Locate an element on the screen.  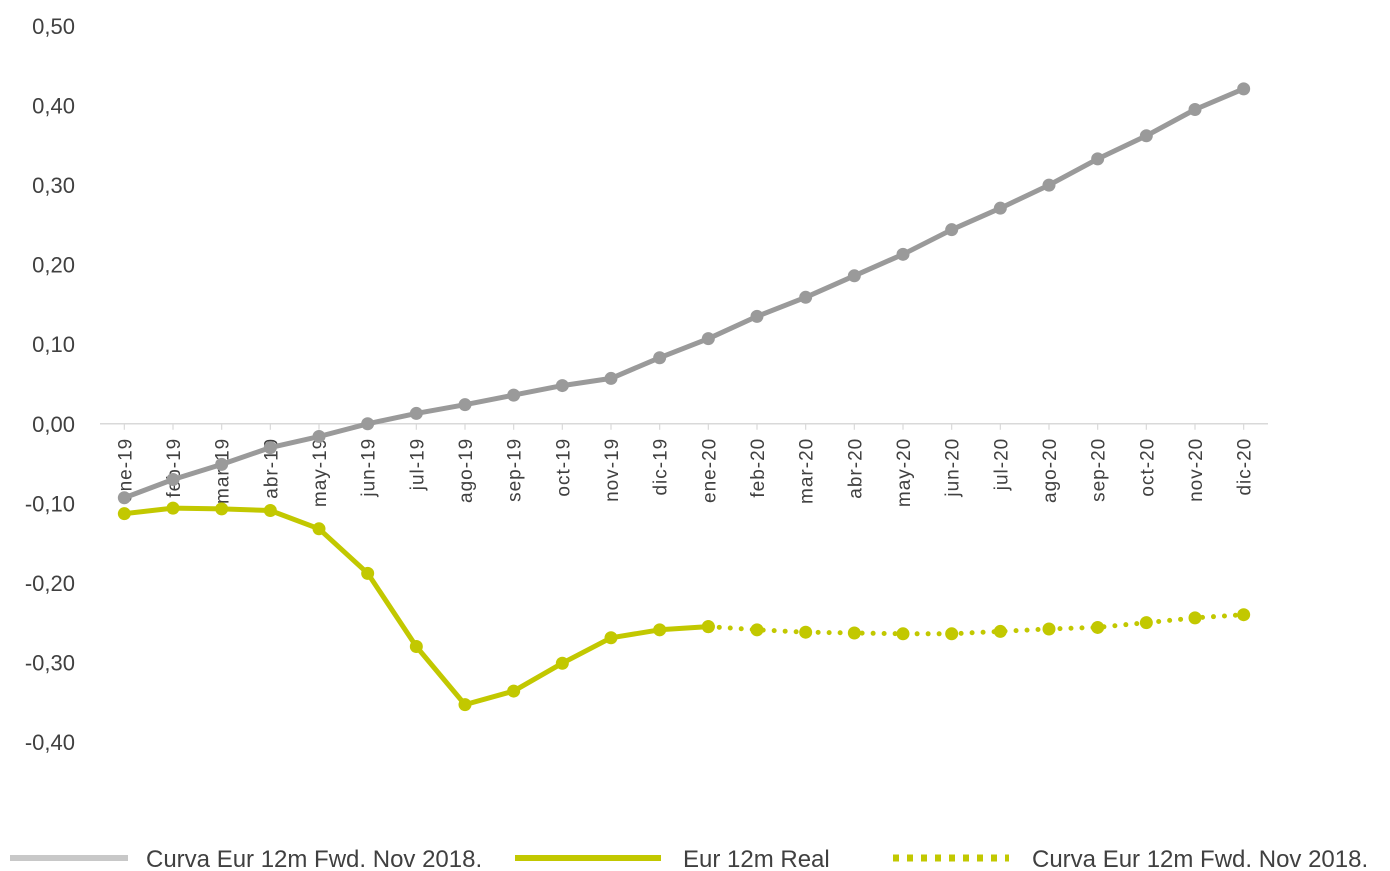
x-tick-label: jul-20 is located at coordinates (1001, 464).